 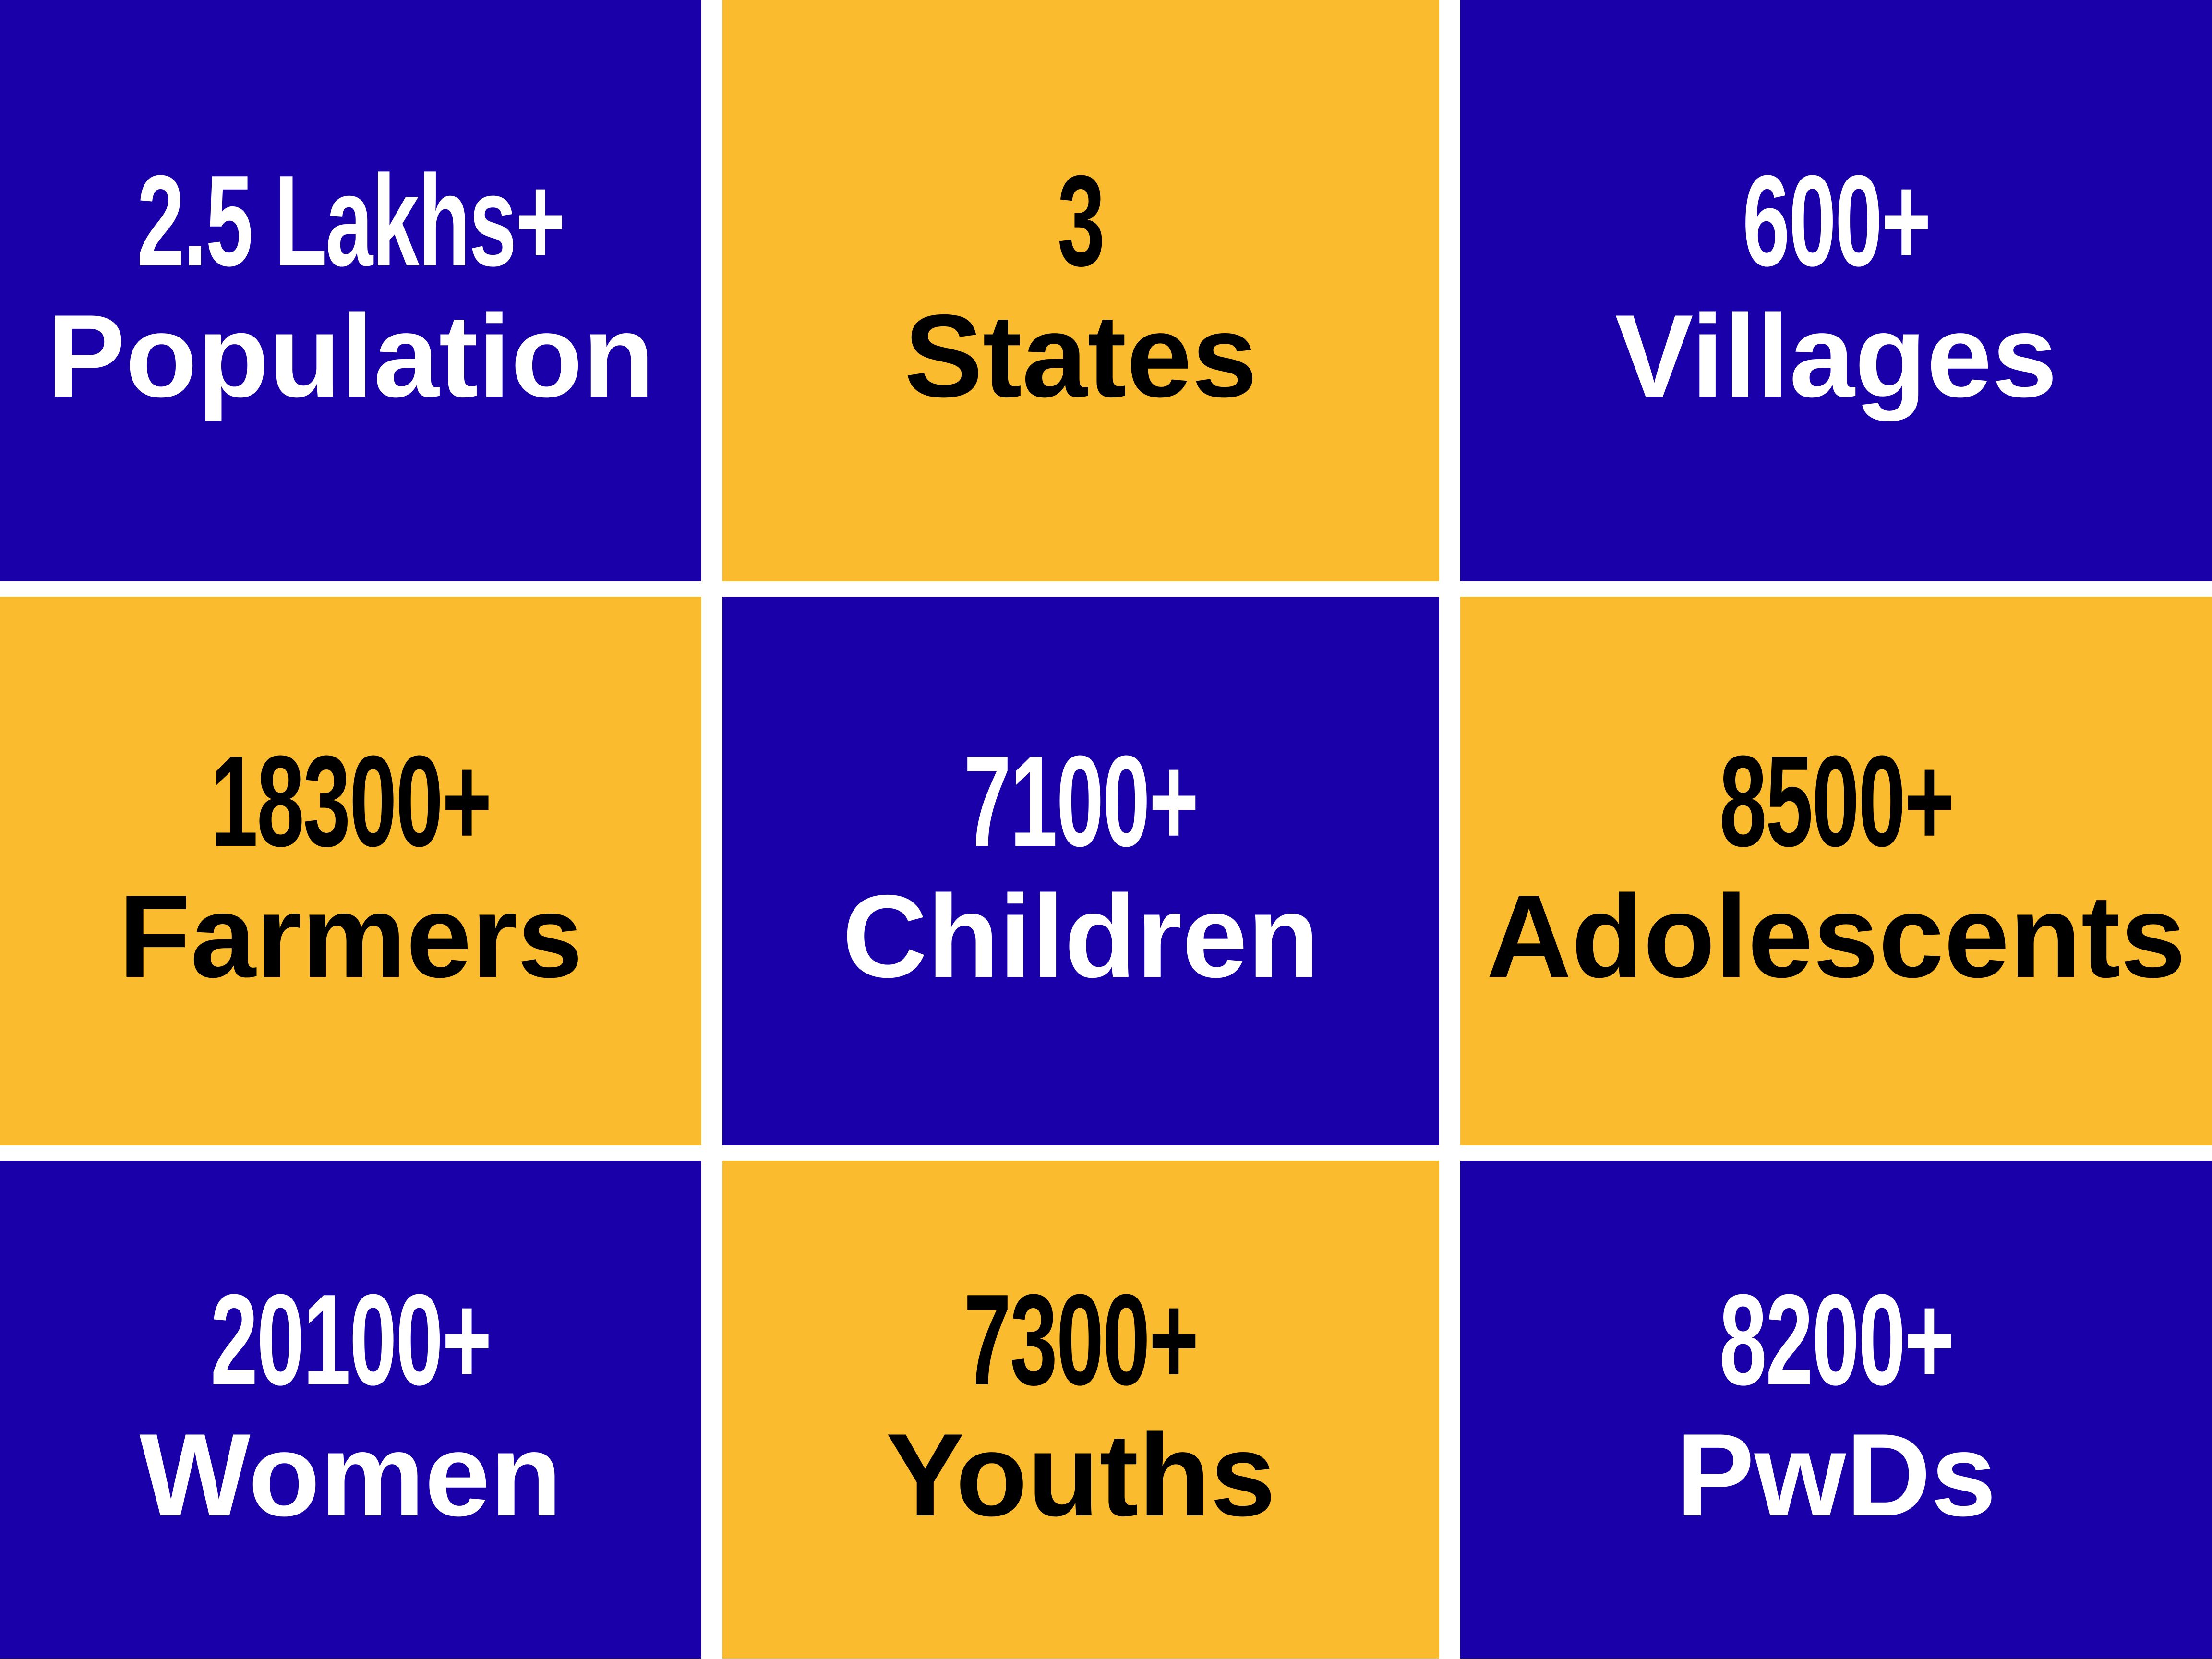 I want to click on stat-number: 20100+, so click(x=351, y=1339).